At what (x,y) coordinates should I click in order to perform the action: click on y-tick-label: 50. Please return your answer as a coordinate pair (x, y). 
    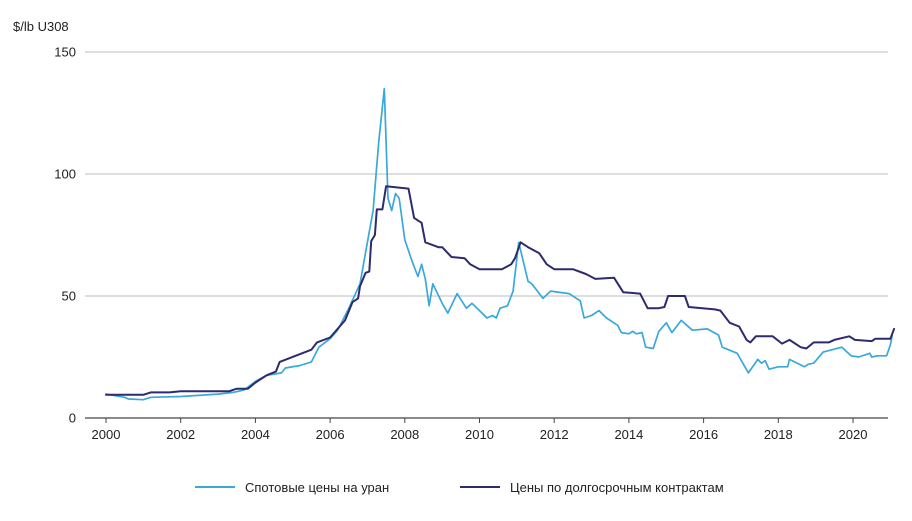
    Looking at the image, I should click on (69, 296).